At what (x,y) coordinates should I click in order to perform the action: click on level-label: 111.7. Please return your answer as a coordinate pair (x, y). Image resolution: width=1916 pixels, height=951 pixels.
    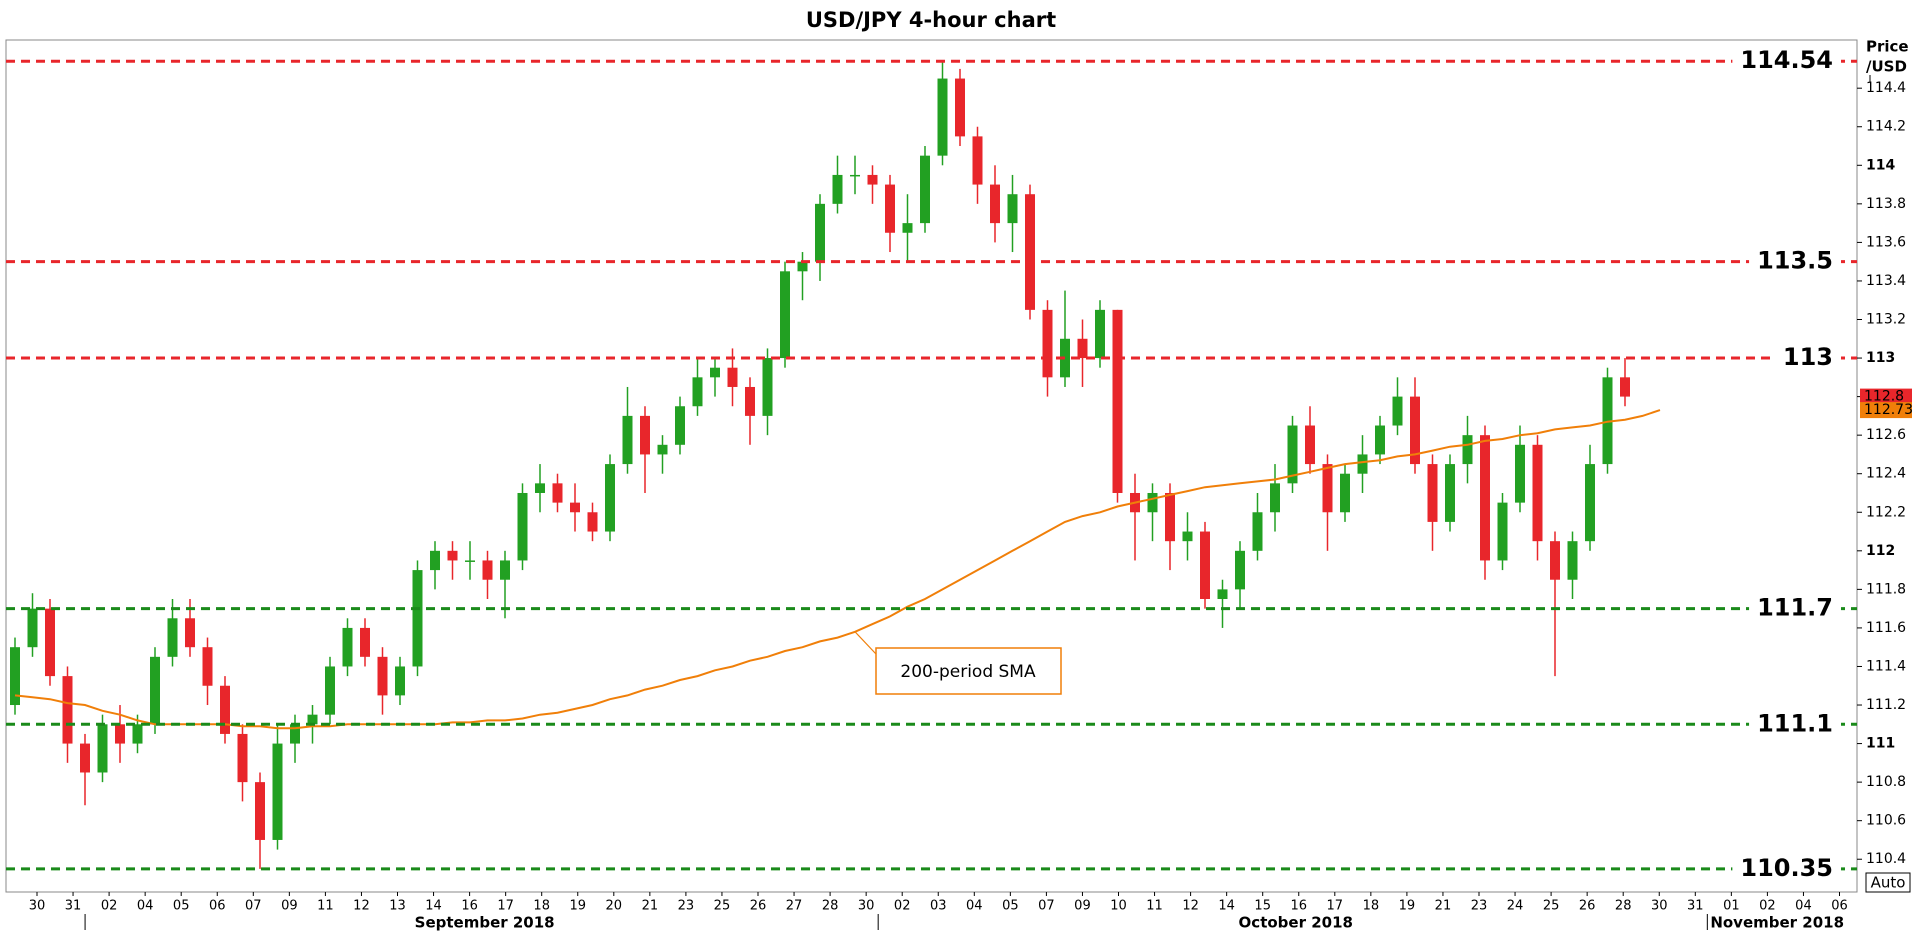
    Looking at the image, I should click on (1795, 608).